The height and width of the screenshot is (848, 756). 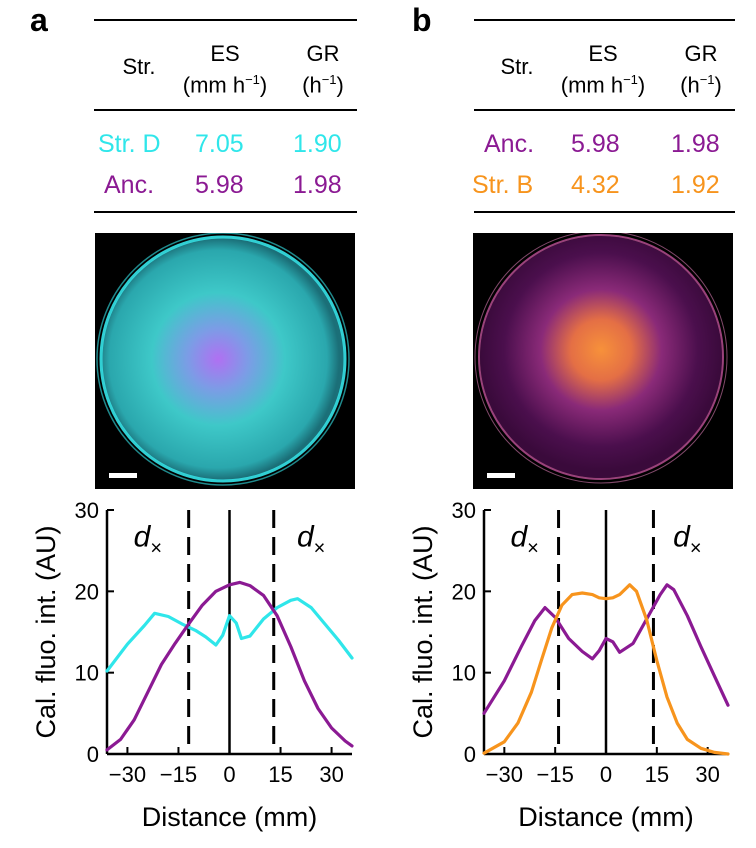 What do you see at coordinates (595, 185) in the screenshot?
I see `row-es: 4.32` at bounding box center [595, 185].